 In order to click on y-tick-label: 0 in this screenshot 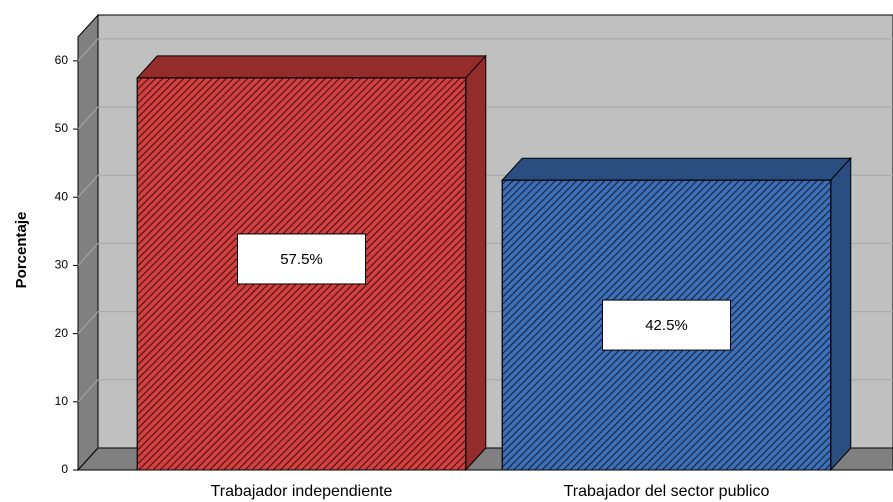, I will do `click(64, 469)`.